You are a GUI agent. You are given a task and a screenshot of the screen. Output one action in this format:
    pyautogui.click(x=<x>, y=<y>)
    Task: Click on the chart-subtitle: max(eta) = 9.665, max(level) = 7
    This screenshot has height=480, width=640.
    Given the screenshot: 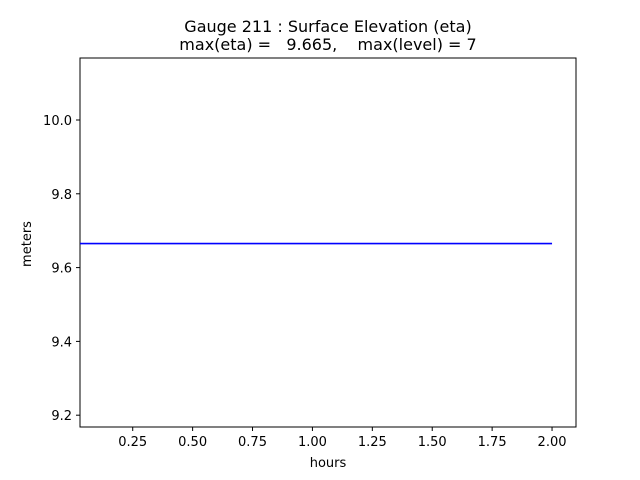 What is the action you would take?
    pyautogui.click(x=327, y=44)
    